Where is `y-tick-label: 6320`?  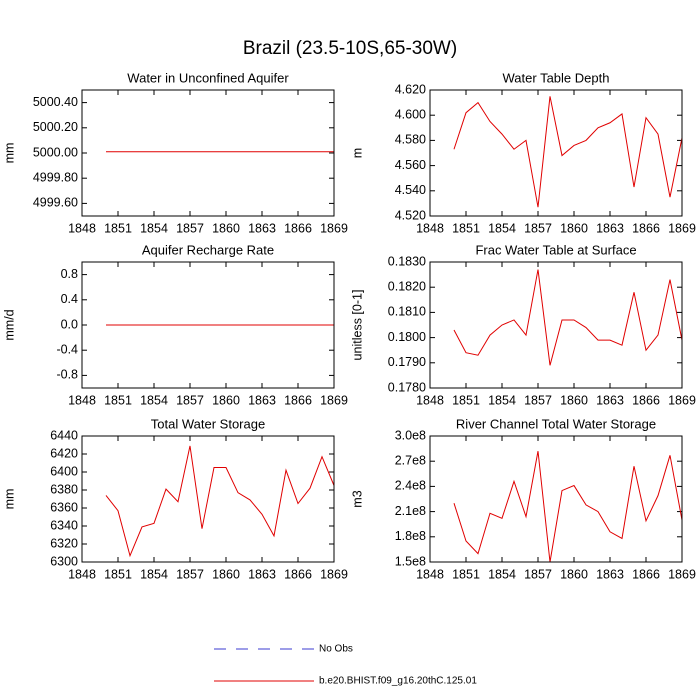
y-tick-label: 6320 is located at coordinates (64, 543).